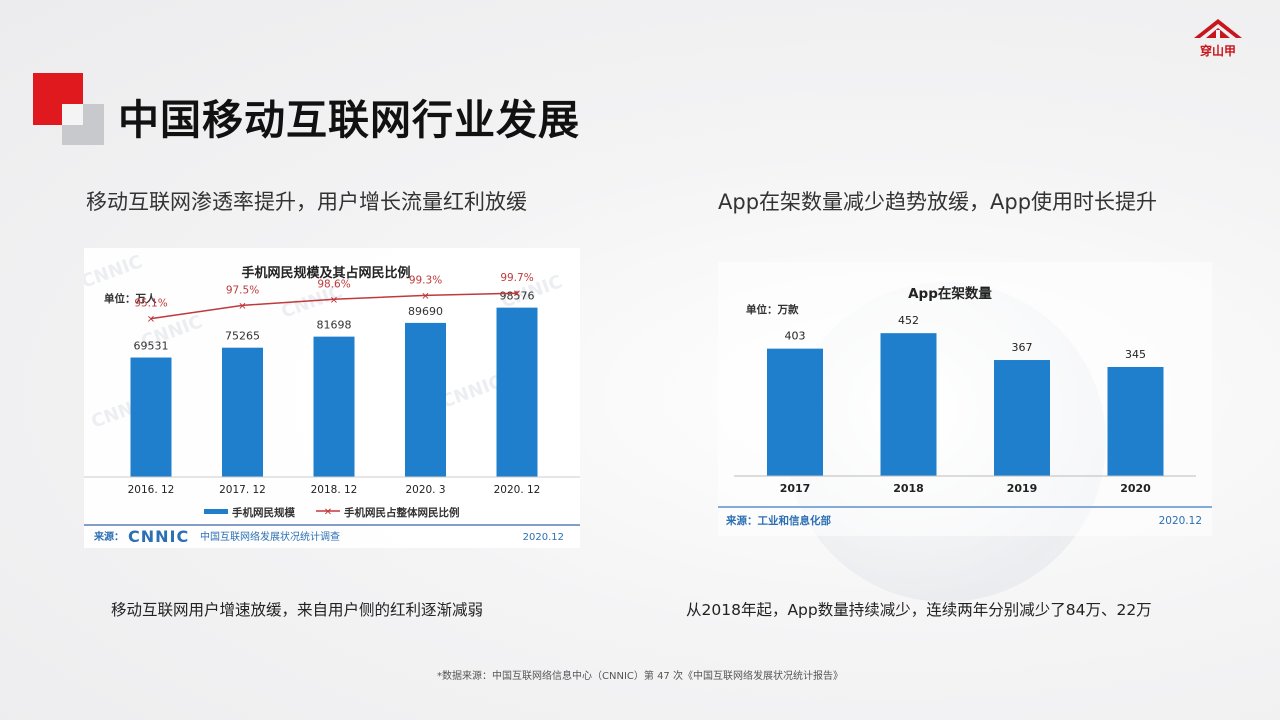 The height and width of the screenshot is (720, 1280). Describe the element at coordinates (242, 490) in the screenshot. I see `x-tick-label: 2017. 12` at that location.